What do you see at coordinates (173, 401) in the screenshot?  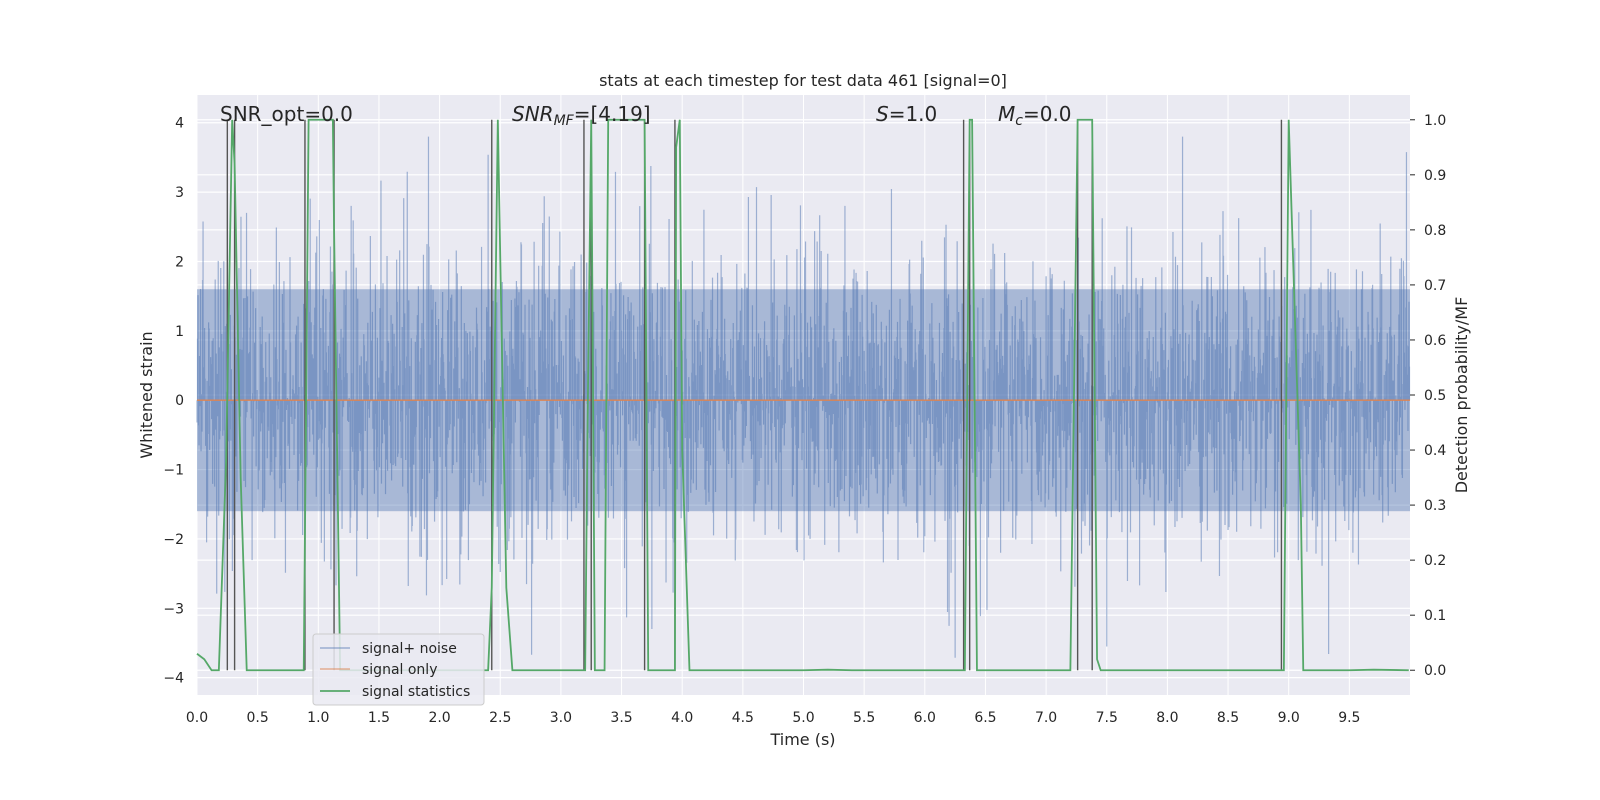 I see `y-tick-labels: 4 3 2 1 0 −1 −2 −3 −4` at bounding box center [173, 401].